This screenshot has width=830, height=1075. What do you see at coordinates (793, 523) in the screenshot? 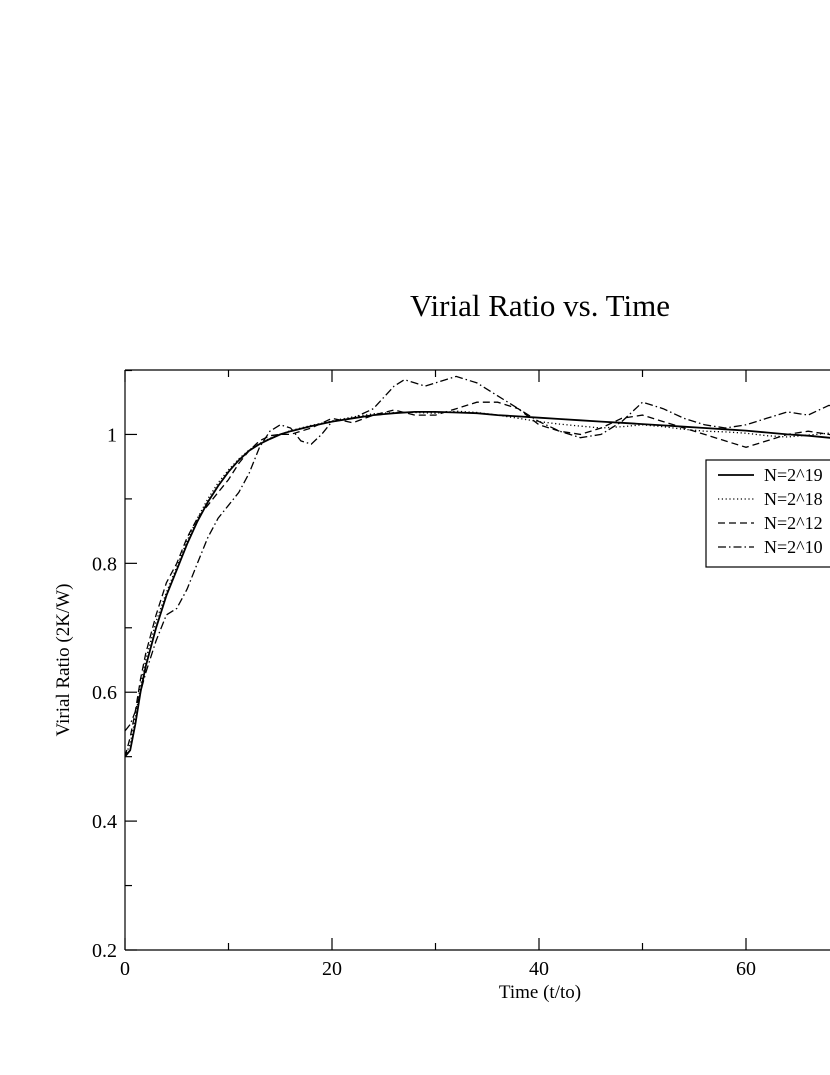
I see `legend-label: N=2^12` at bounding box center [793, 523].